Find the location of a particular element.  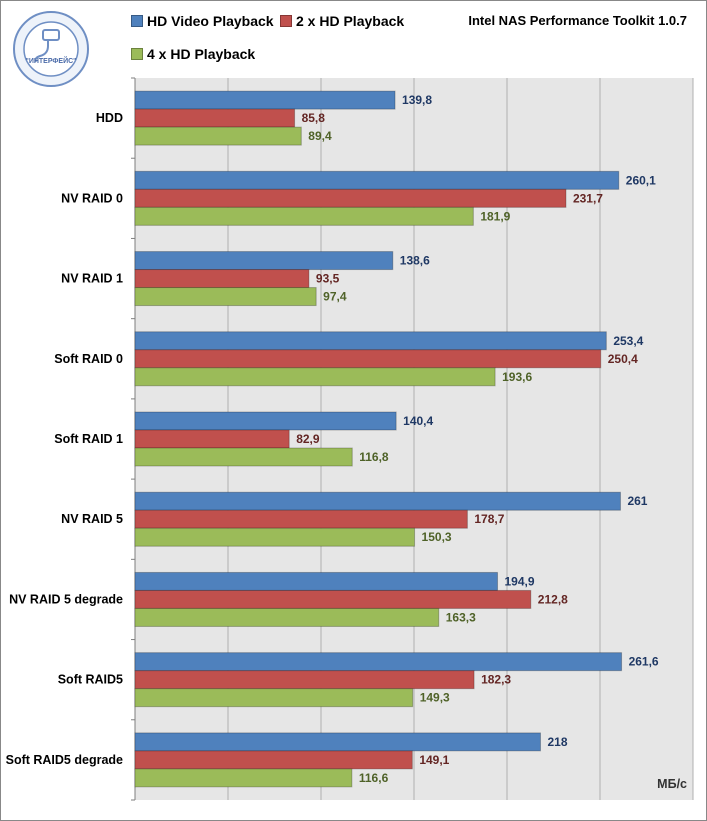

legend-label: 4 x HD Playback is located at coordinates (201, 54).